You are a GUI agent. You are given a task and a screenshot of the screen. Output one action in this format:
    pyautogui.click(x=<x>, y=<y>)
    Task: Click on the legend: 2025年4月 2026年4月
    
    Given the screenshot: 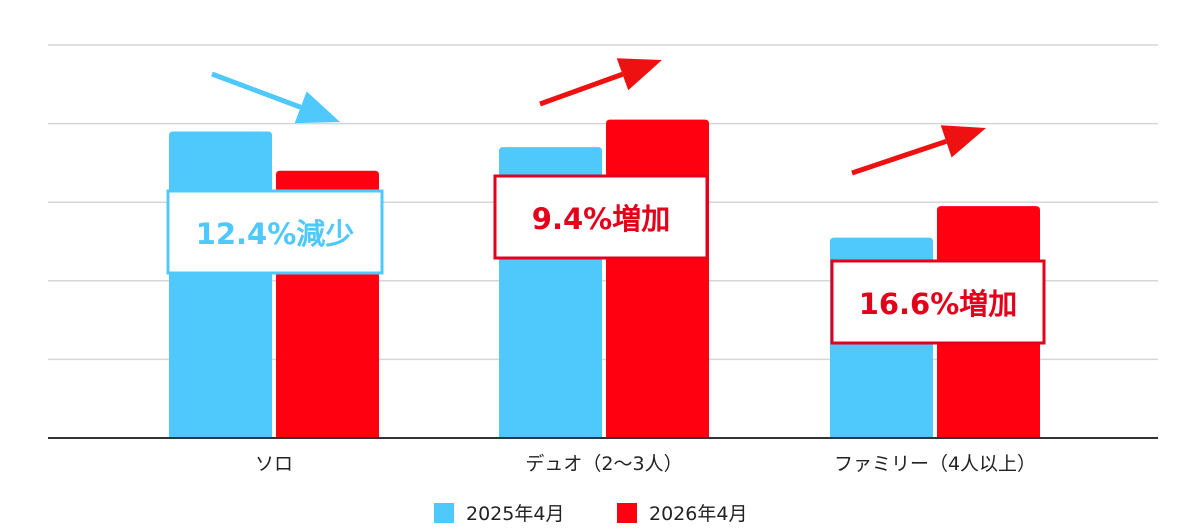 What is the action you would take?
    pyautogui.click(x=590, y=514)
    